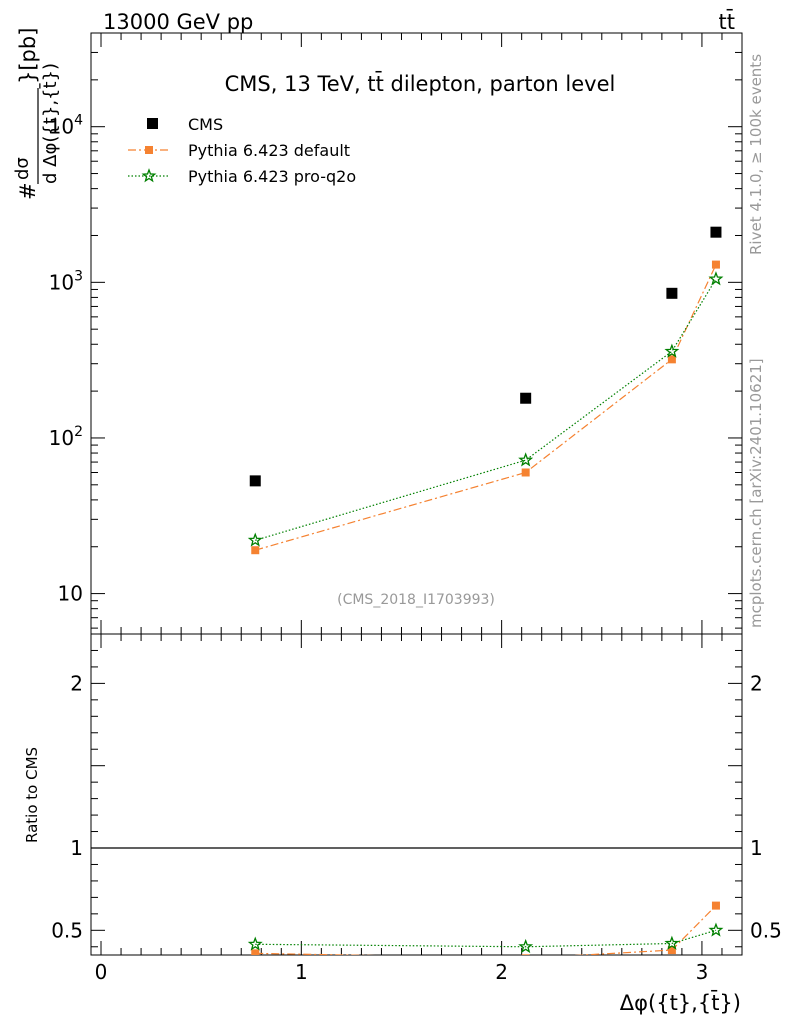 This screenshot has width=786, height=1024. I want to click on legend-entry-pythia-pro-q2o: Pythia 6.423 pro-q2o, so click(242, 176).